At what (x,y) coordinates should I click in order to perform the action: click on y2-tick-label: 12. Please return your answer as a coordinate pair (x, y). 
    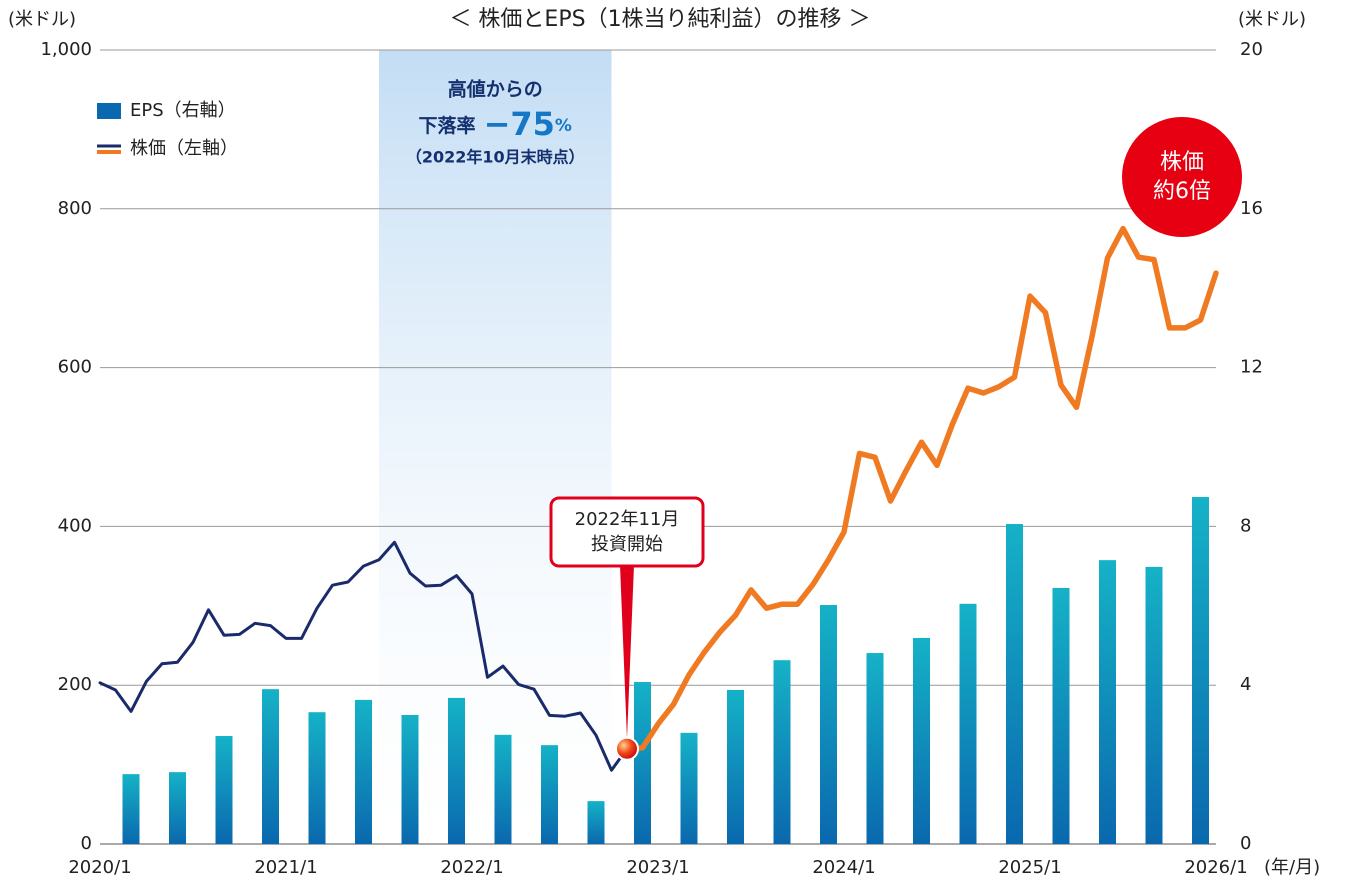
    Looking at the image, I should click on (1251, 367).